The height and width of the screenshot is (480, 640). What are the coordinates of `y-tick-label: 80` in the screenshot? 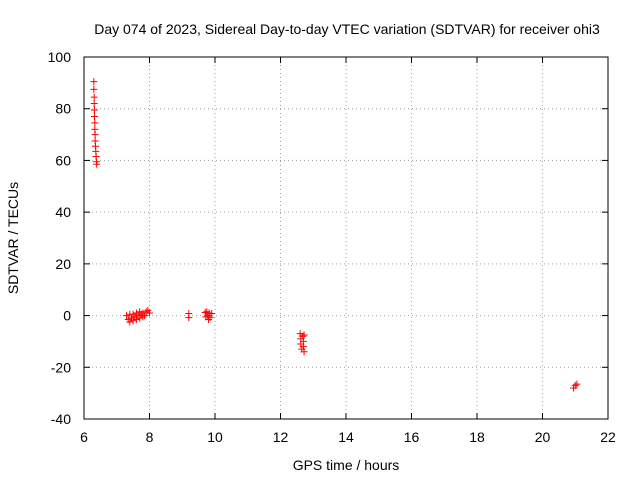 It's located at (63, 109).